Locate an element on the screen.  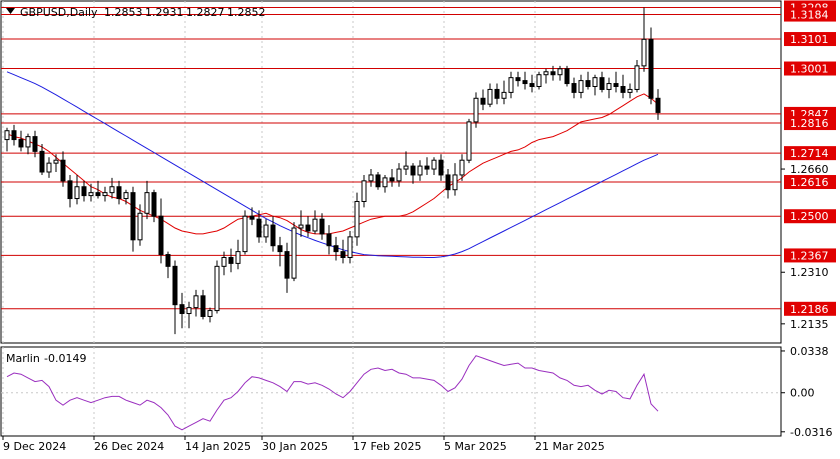
y-tick-label: 1.2660 is located at coordinates (809, 169).